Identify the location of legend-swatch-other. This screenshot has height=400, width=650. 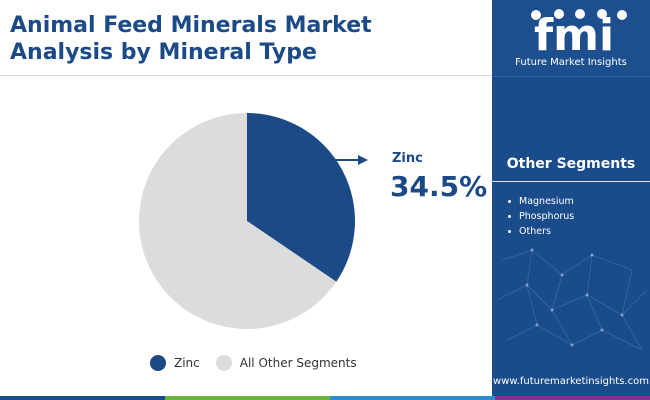
(223, 363).